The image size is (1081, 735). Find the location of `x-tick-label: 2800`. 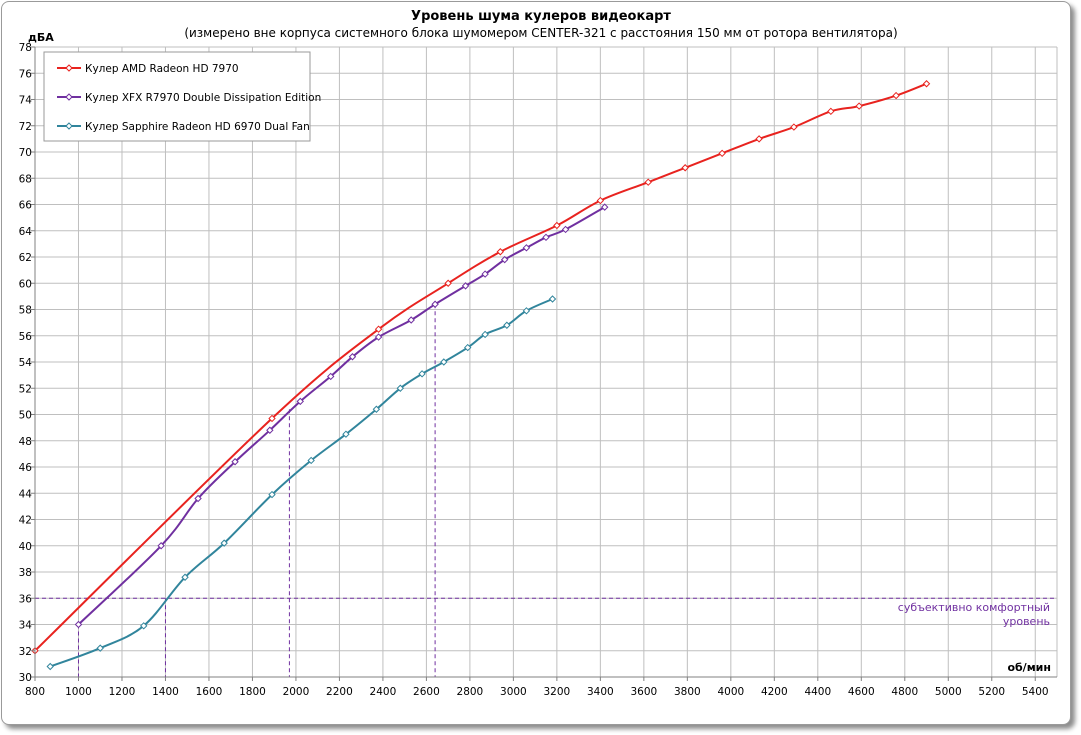

x-tick-label: 2800 is located at coordinates (470, 692).